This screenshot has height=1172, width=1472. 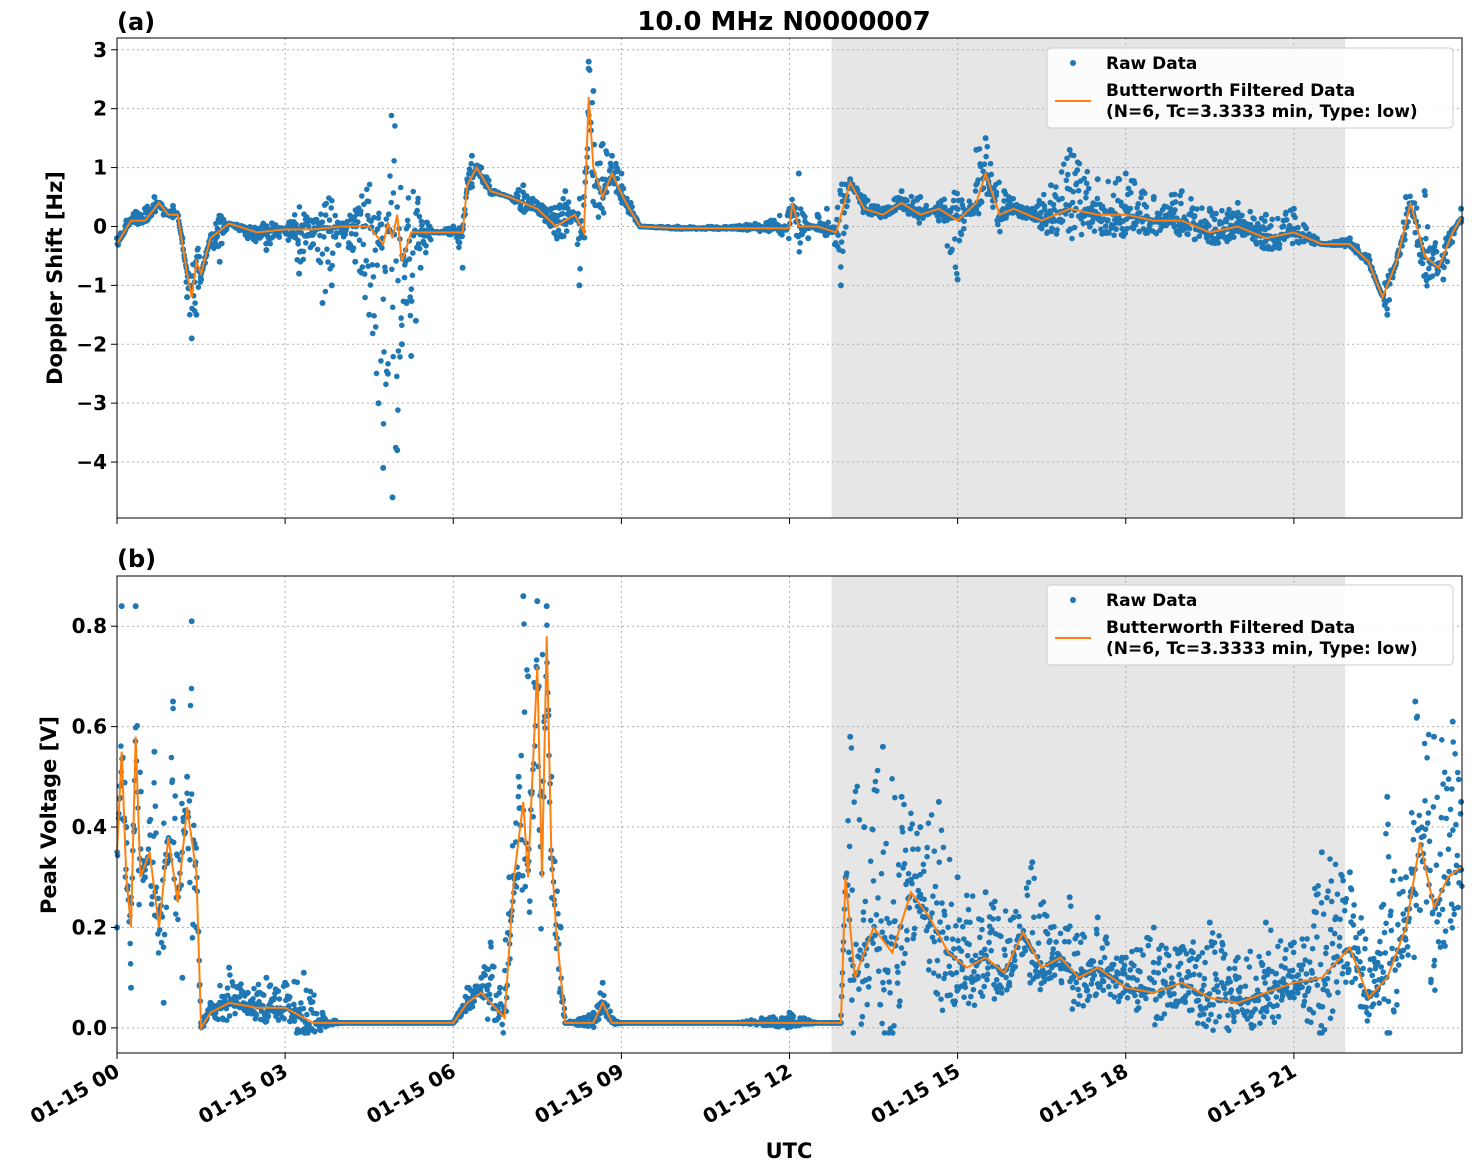 What do you see at coordinates (1151, 64) in the screenshot?
I see `panel-a-legend-raw-label: Raw Data` at bounding box center [1151, 64].